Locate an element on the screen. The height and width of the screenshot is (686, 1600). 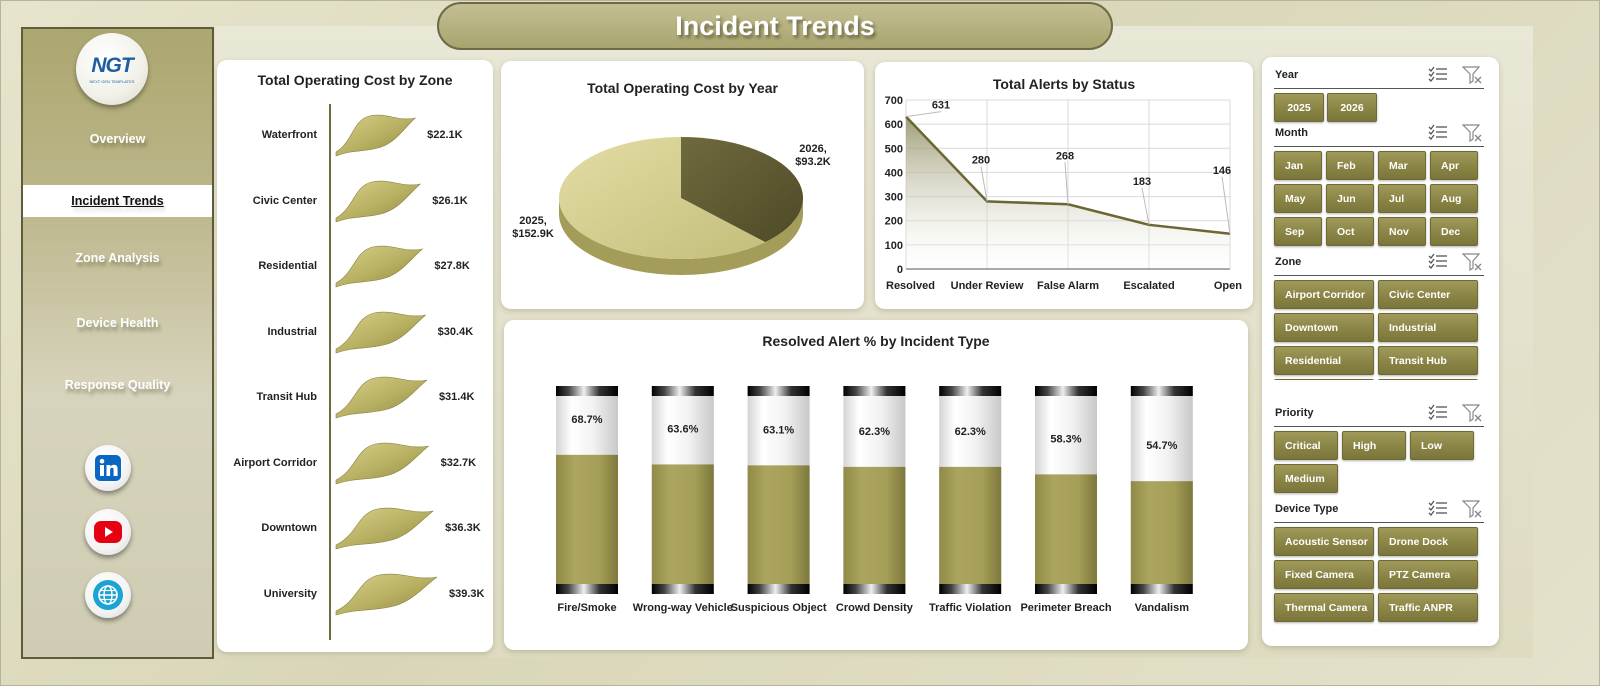
slicer-icons is located at coordinates (1455, 77).